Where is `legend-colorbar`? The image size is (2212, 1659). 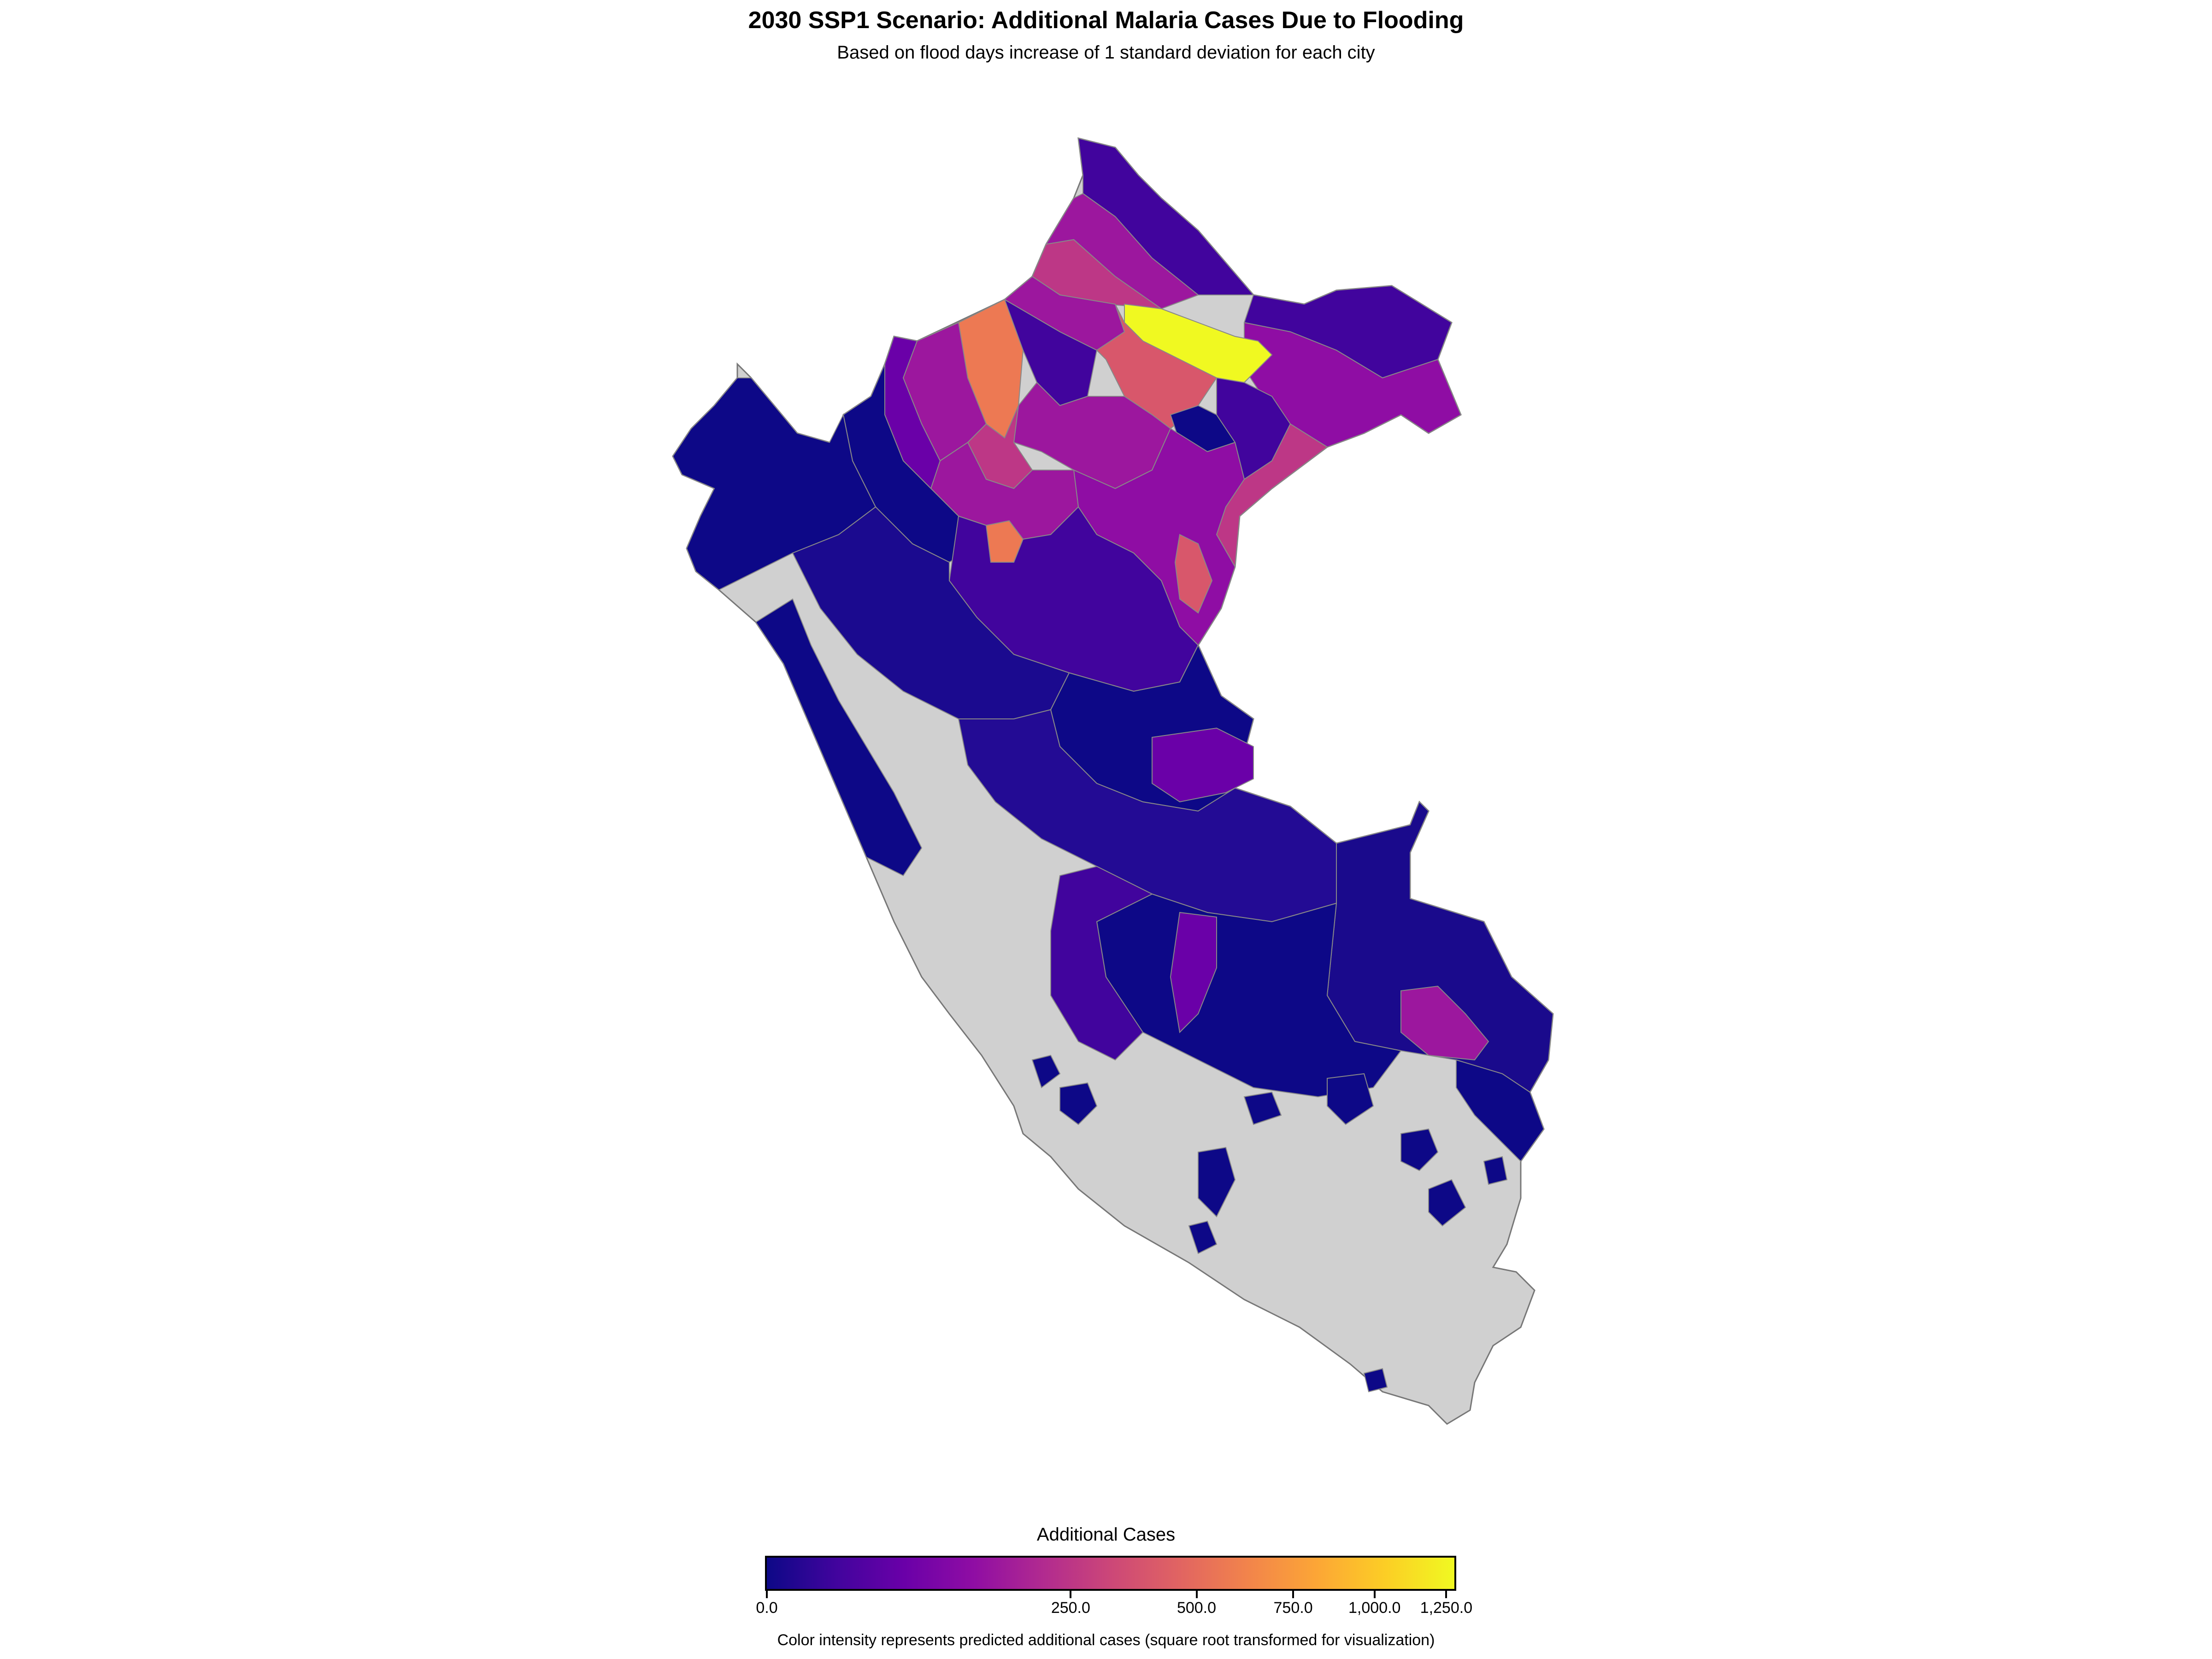
legend-colorbar is located at coordinates (1110, 1573).